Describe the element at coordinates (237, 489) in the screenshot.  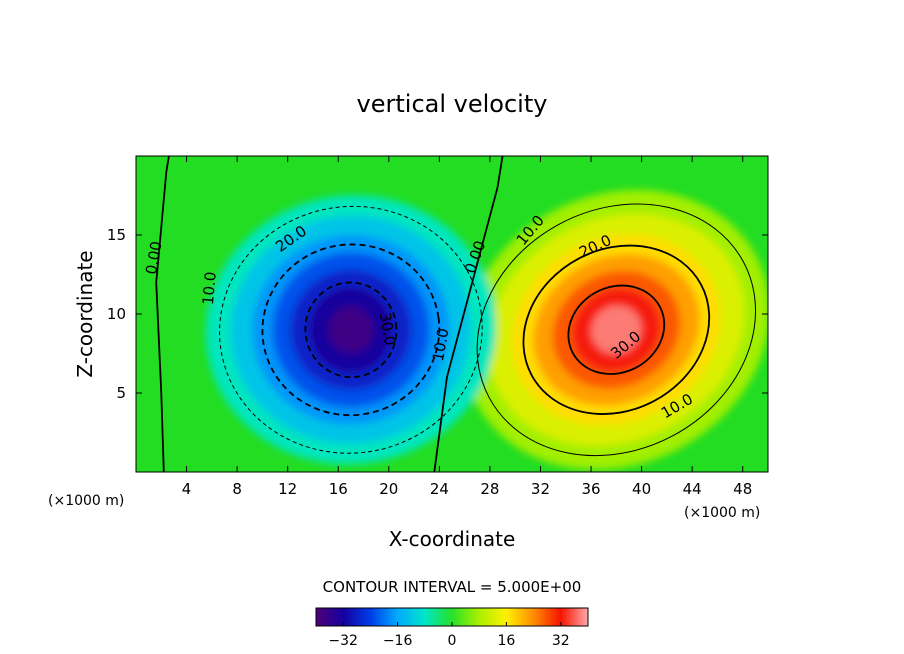
I see `x-tick-label: 8` at that location.